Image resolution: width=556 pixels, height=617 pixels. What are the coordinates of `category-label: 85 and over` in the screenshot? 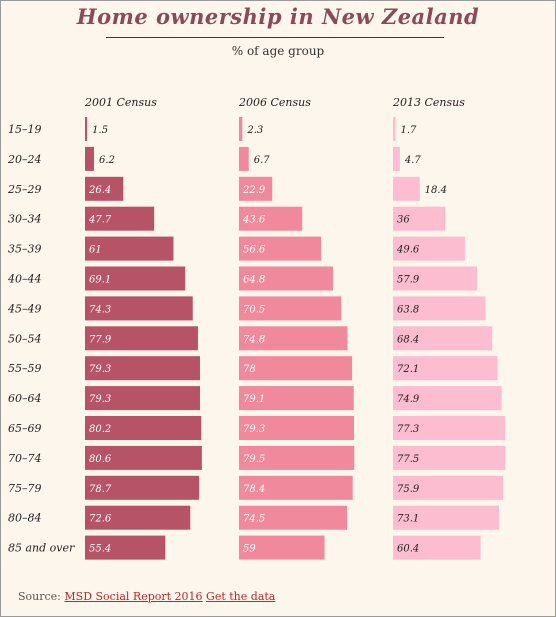 It's located at (41, 548).